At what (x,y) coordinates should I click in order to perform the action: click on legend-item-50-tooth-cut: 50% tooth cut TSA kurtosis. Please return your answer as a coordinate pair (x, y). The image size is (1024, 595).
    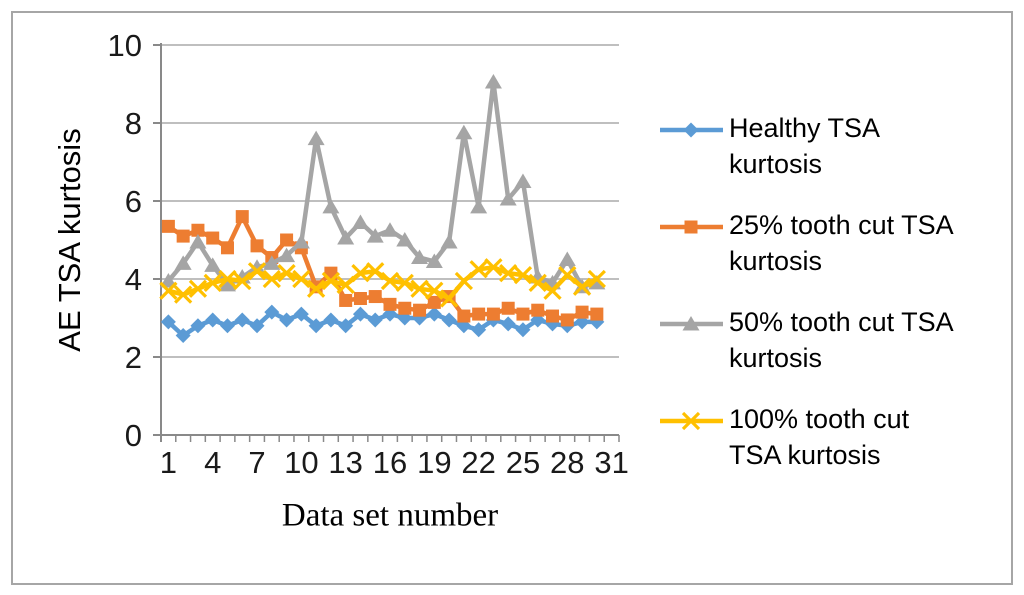
    Looking at the image, I should click on (805, 340).